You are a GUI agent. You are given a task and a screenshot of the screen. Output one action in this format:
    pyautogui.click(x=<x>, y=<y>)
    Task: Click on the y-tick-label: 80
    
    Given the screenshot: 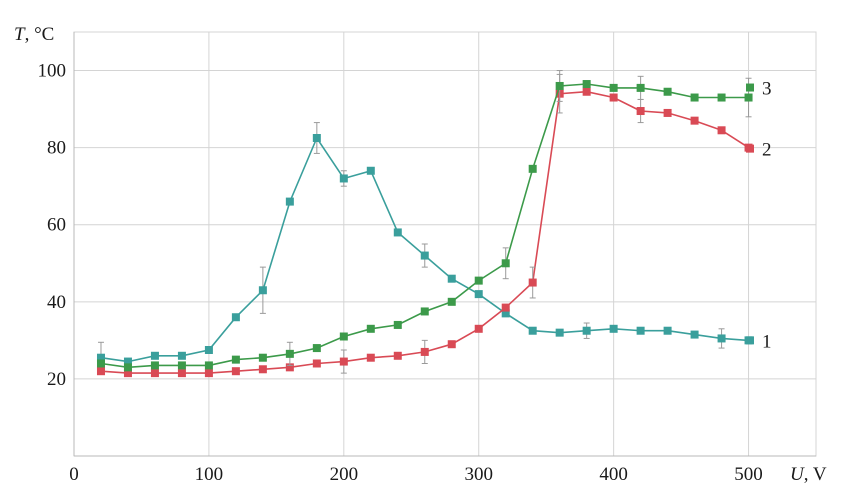 What is the action you would take?
    pyautogui.click(x=56, y=148)
    